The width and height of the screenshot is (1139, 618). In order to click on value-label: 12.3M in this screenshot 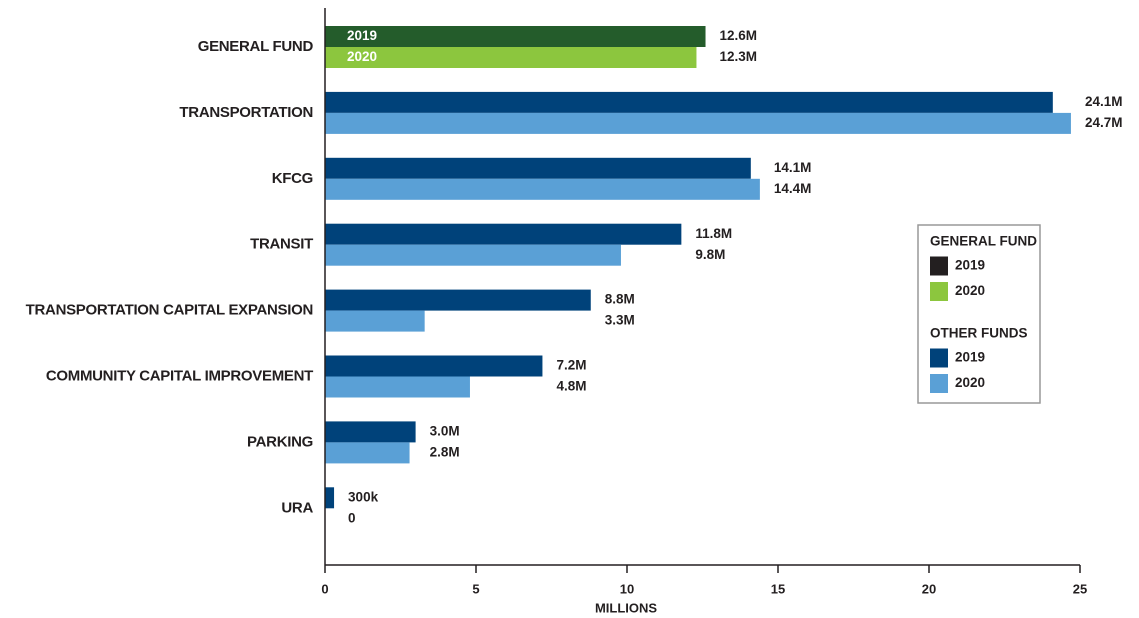, I will do `click(739, 56)`.